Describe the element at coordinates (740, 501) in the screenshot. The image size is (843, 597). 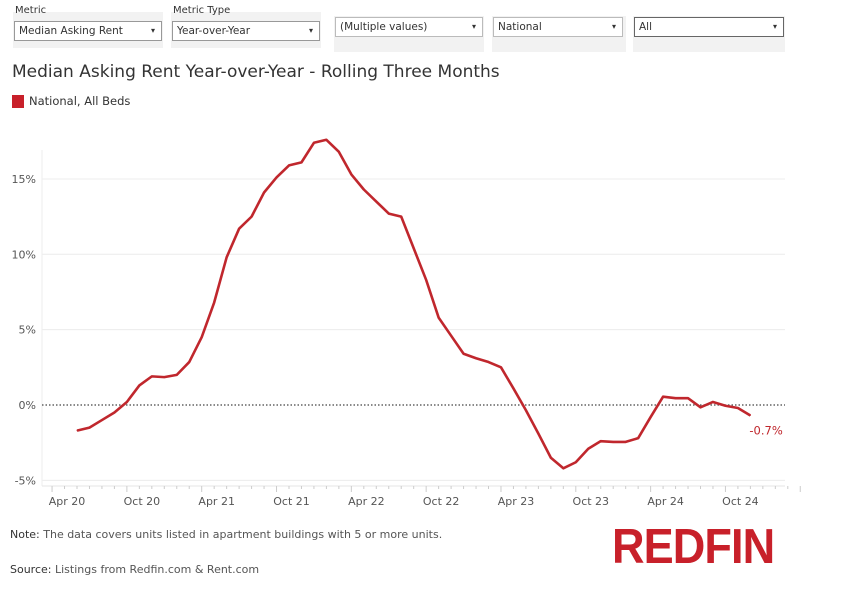
I see `x-tick-label: Oct 24` at that location.